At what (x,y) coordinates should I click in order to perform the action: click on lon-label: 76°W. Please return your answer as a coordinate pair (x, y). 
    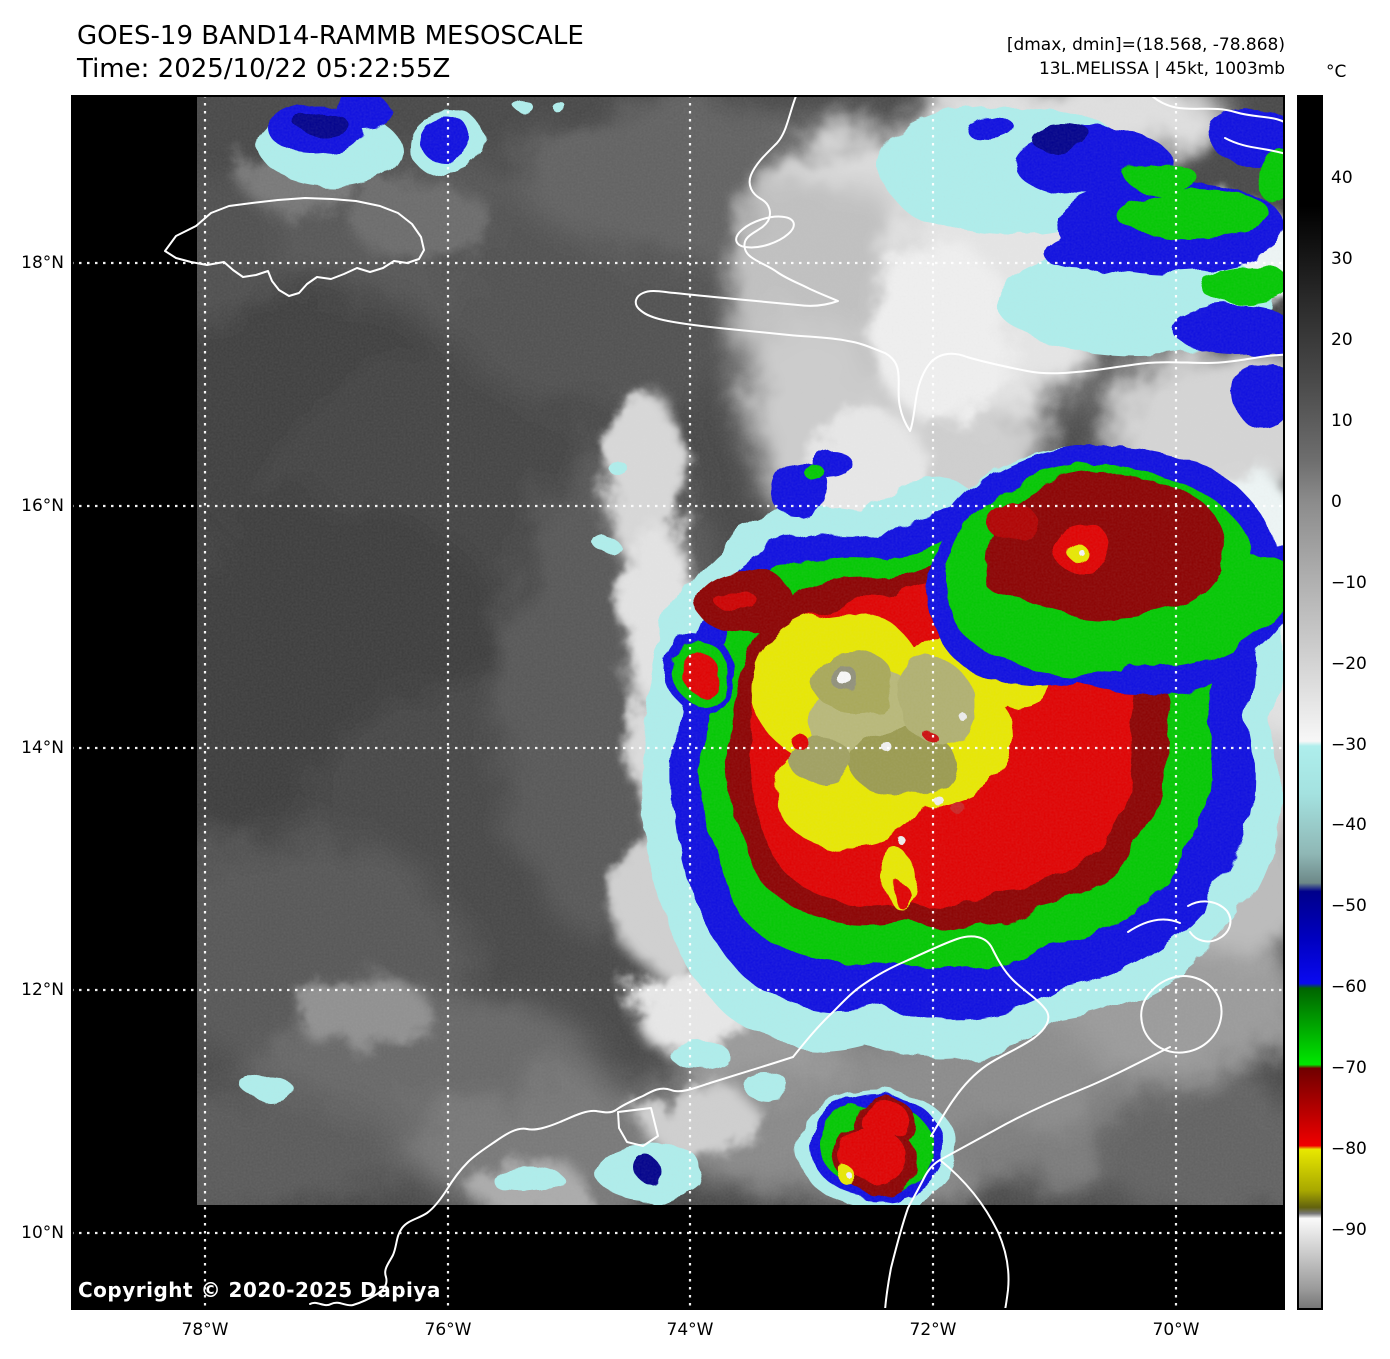
    Looking at the image, I should click on (448, 1330).